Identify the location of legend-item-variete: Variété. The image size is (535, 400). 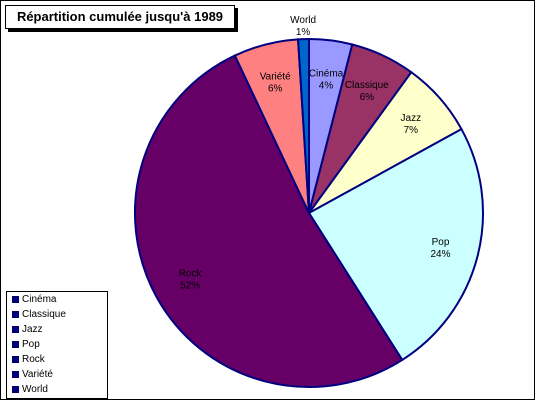
(32, 375).